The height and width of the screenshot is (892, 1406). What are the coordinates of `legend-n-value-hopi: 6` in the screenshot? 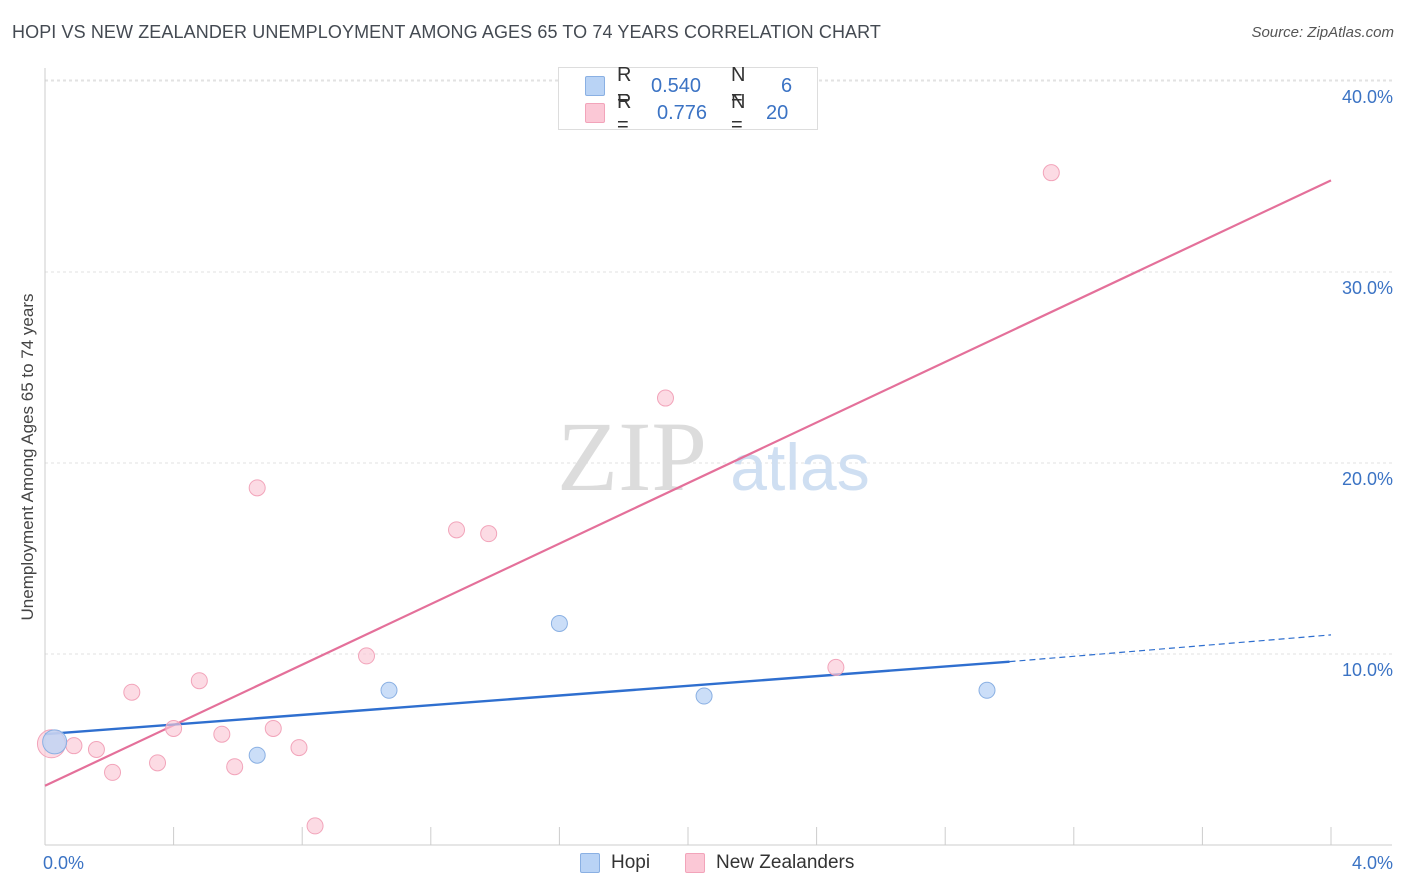 It's located at (787, 86).